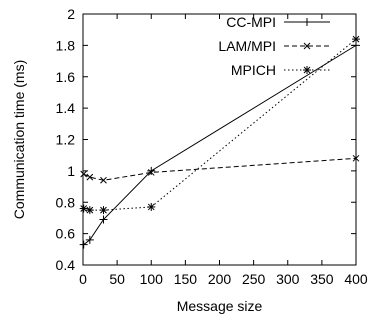 The image size is (369, 320). I want to click on legend-label: CC-MPI, so click(251, 22).